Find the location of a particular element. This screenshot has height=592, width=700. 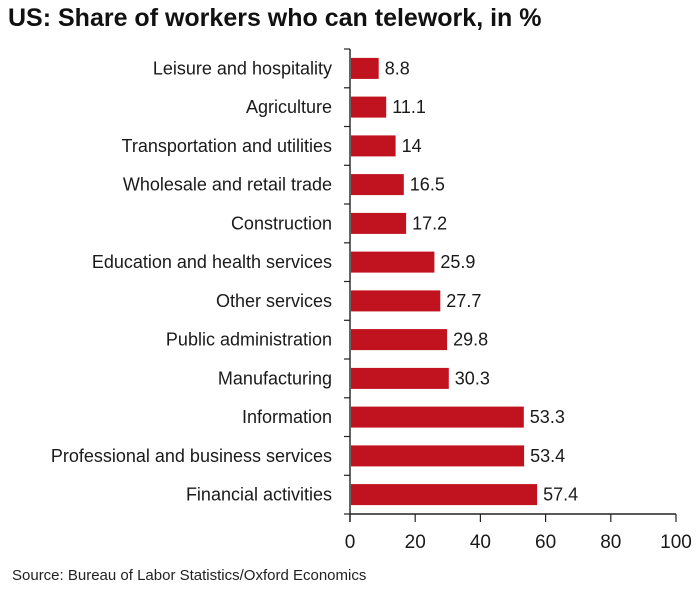

category-label: Other services is located at coordinates (274, 301).